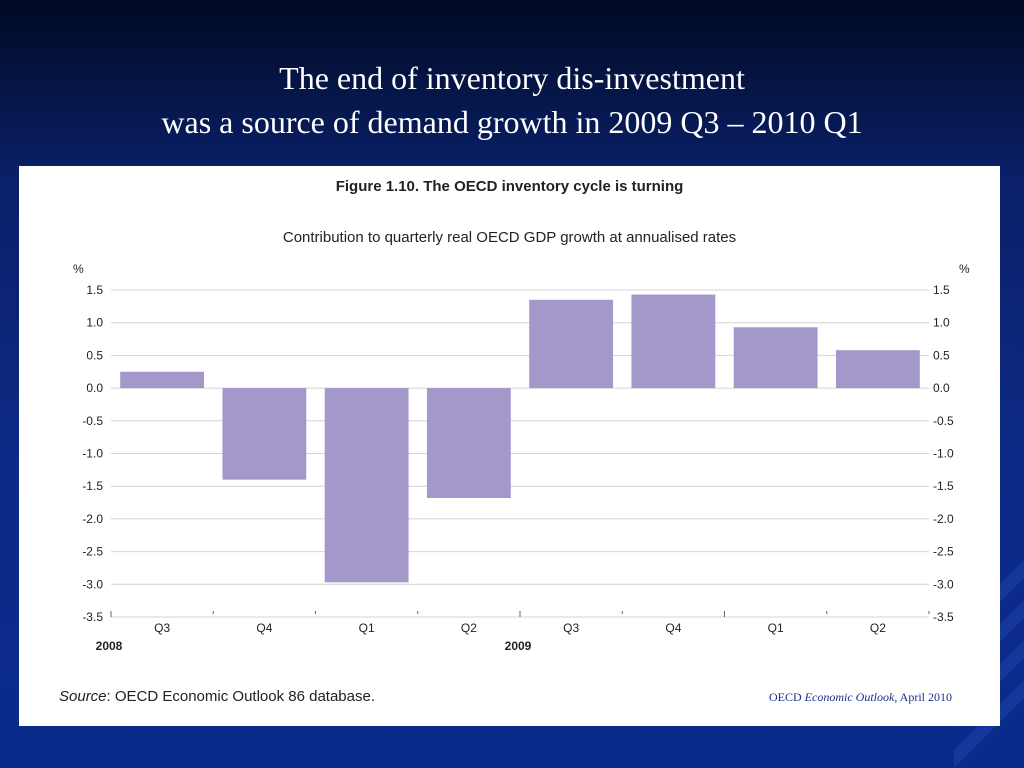 The width and height of the screenshot is (1024, 768). Describe the element at coordinates (941, 323) in the screenshot. I see `y-tick-label-right: 1.0` at that location.